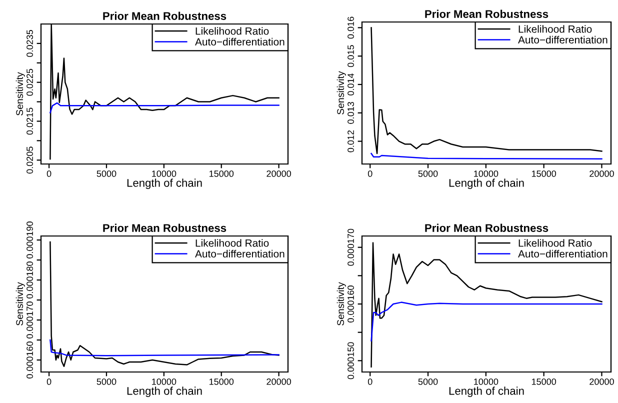 The height and width of the screenshot is (403, 618). Describe the element at coordinates (29, 240) in the screenshot. I see `y-tick-label: 0.000190` at that location.